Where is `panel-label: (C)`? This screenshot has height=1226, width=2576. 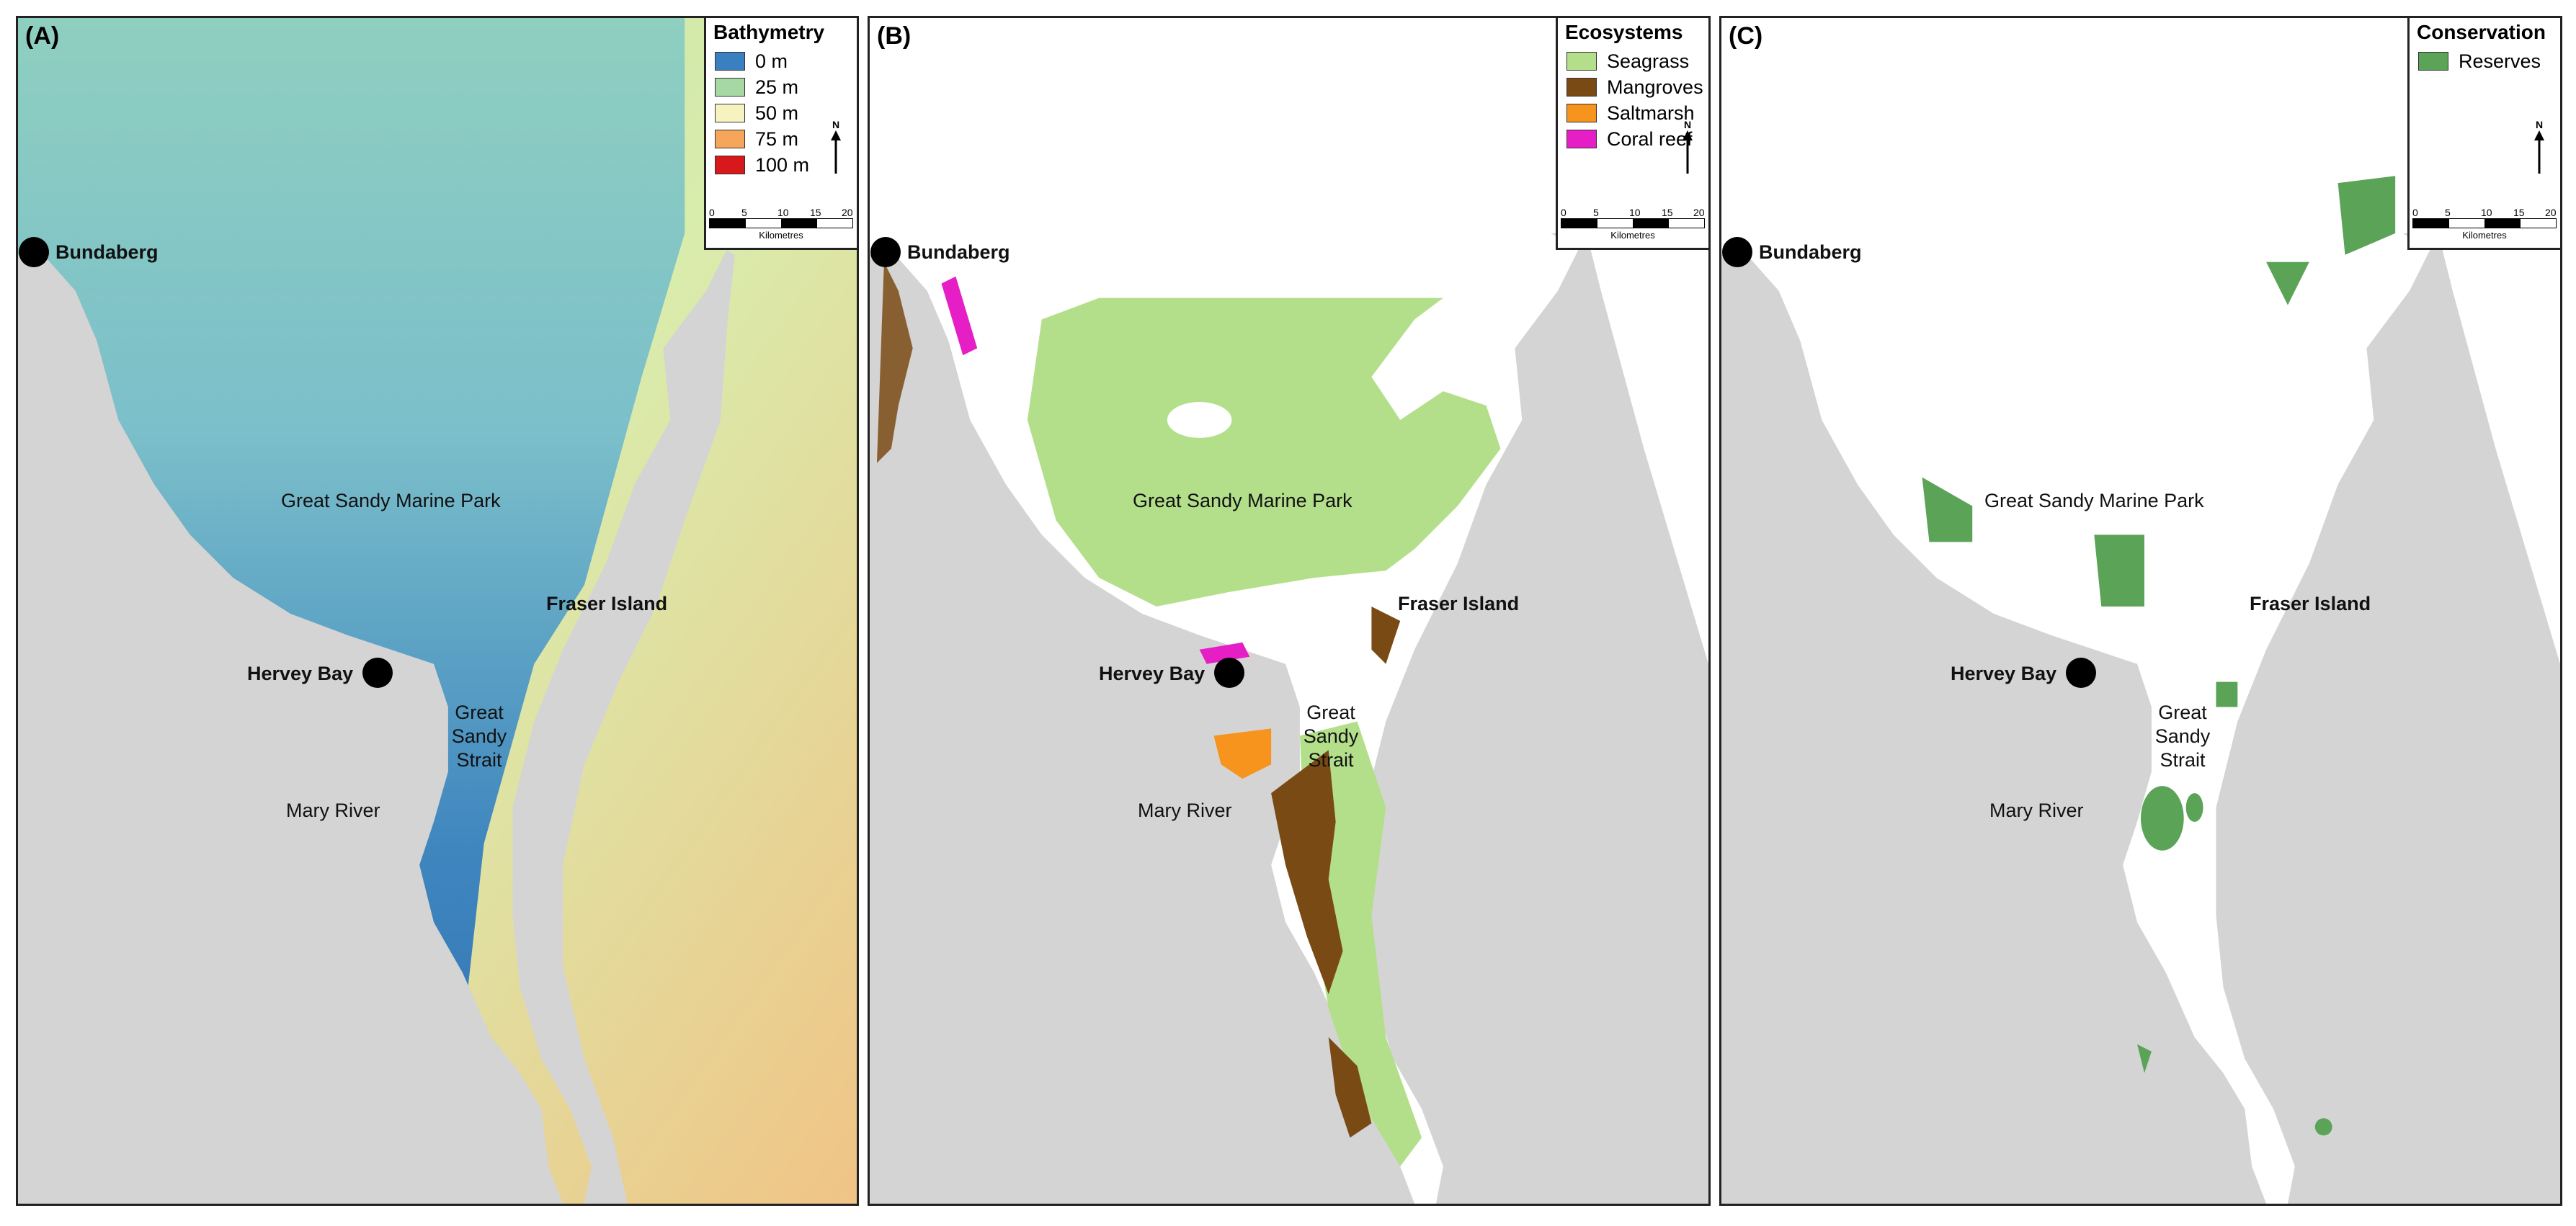
panel-label: (C) is located at coordinates (1746, 36).